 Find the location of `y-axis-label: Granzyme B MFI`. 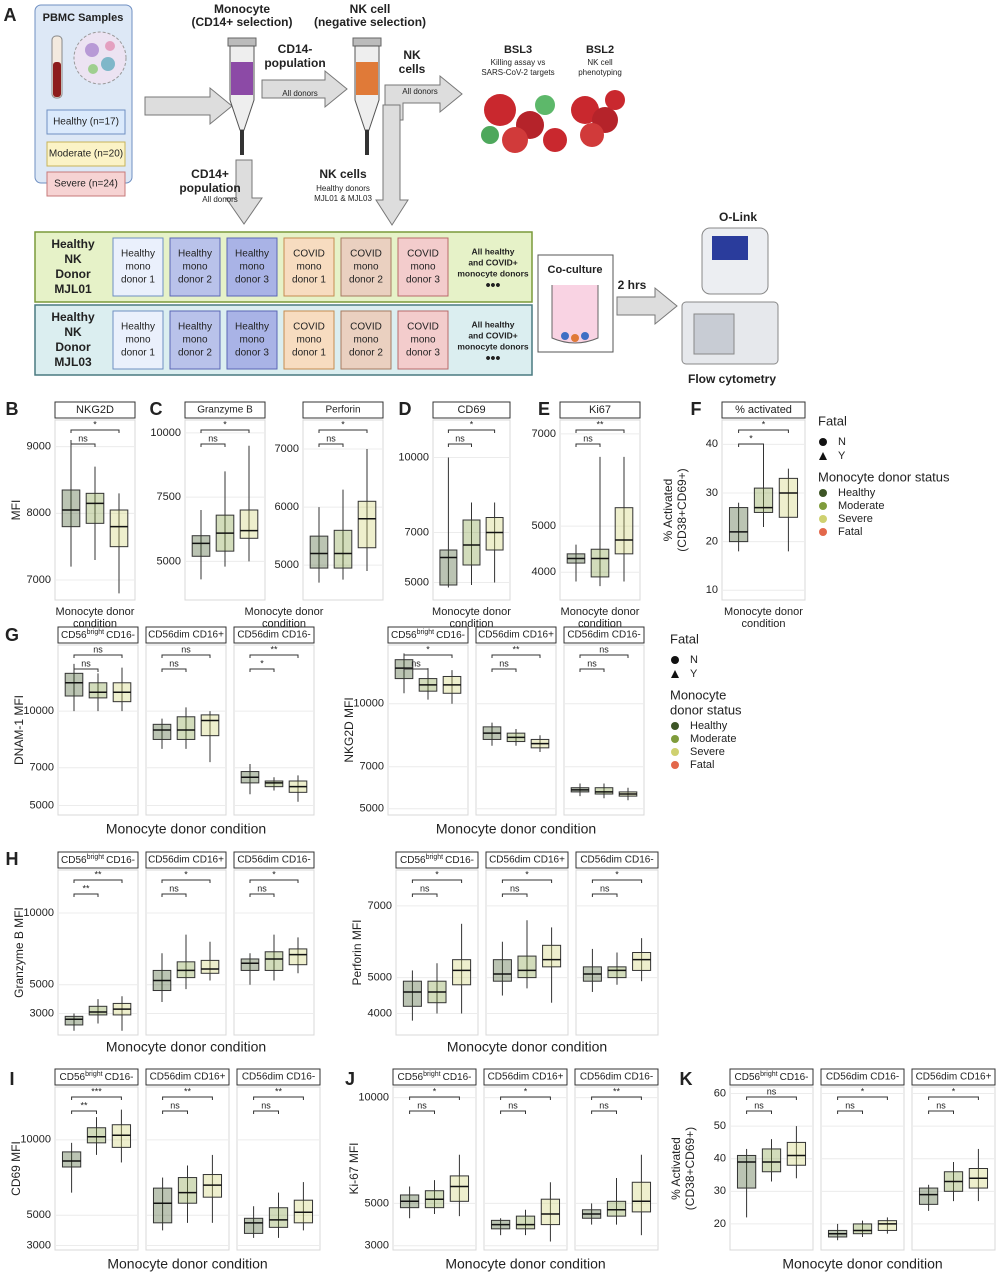

y-axis-label: Granzyme B MFI is located at coordinates (19, 952).